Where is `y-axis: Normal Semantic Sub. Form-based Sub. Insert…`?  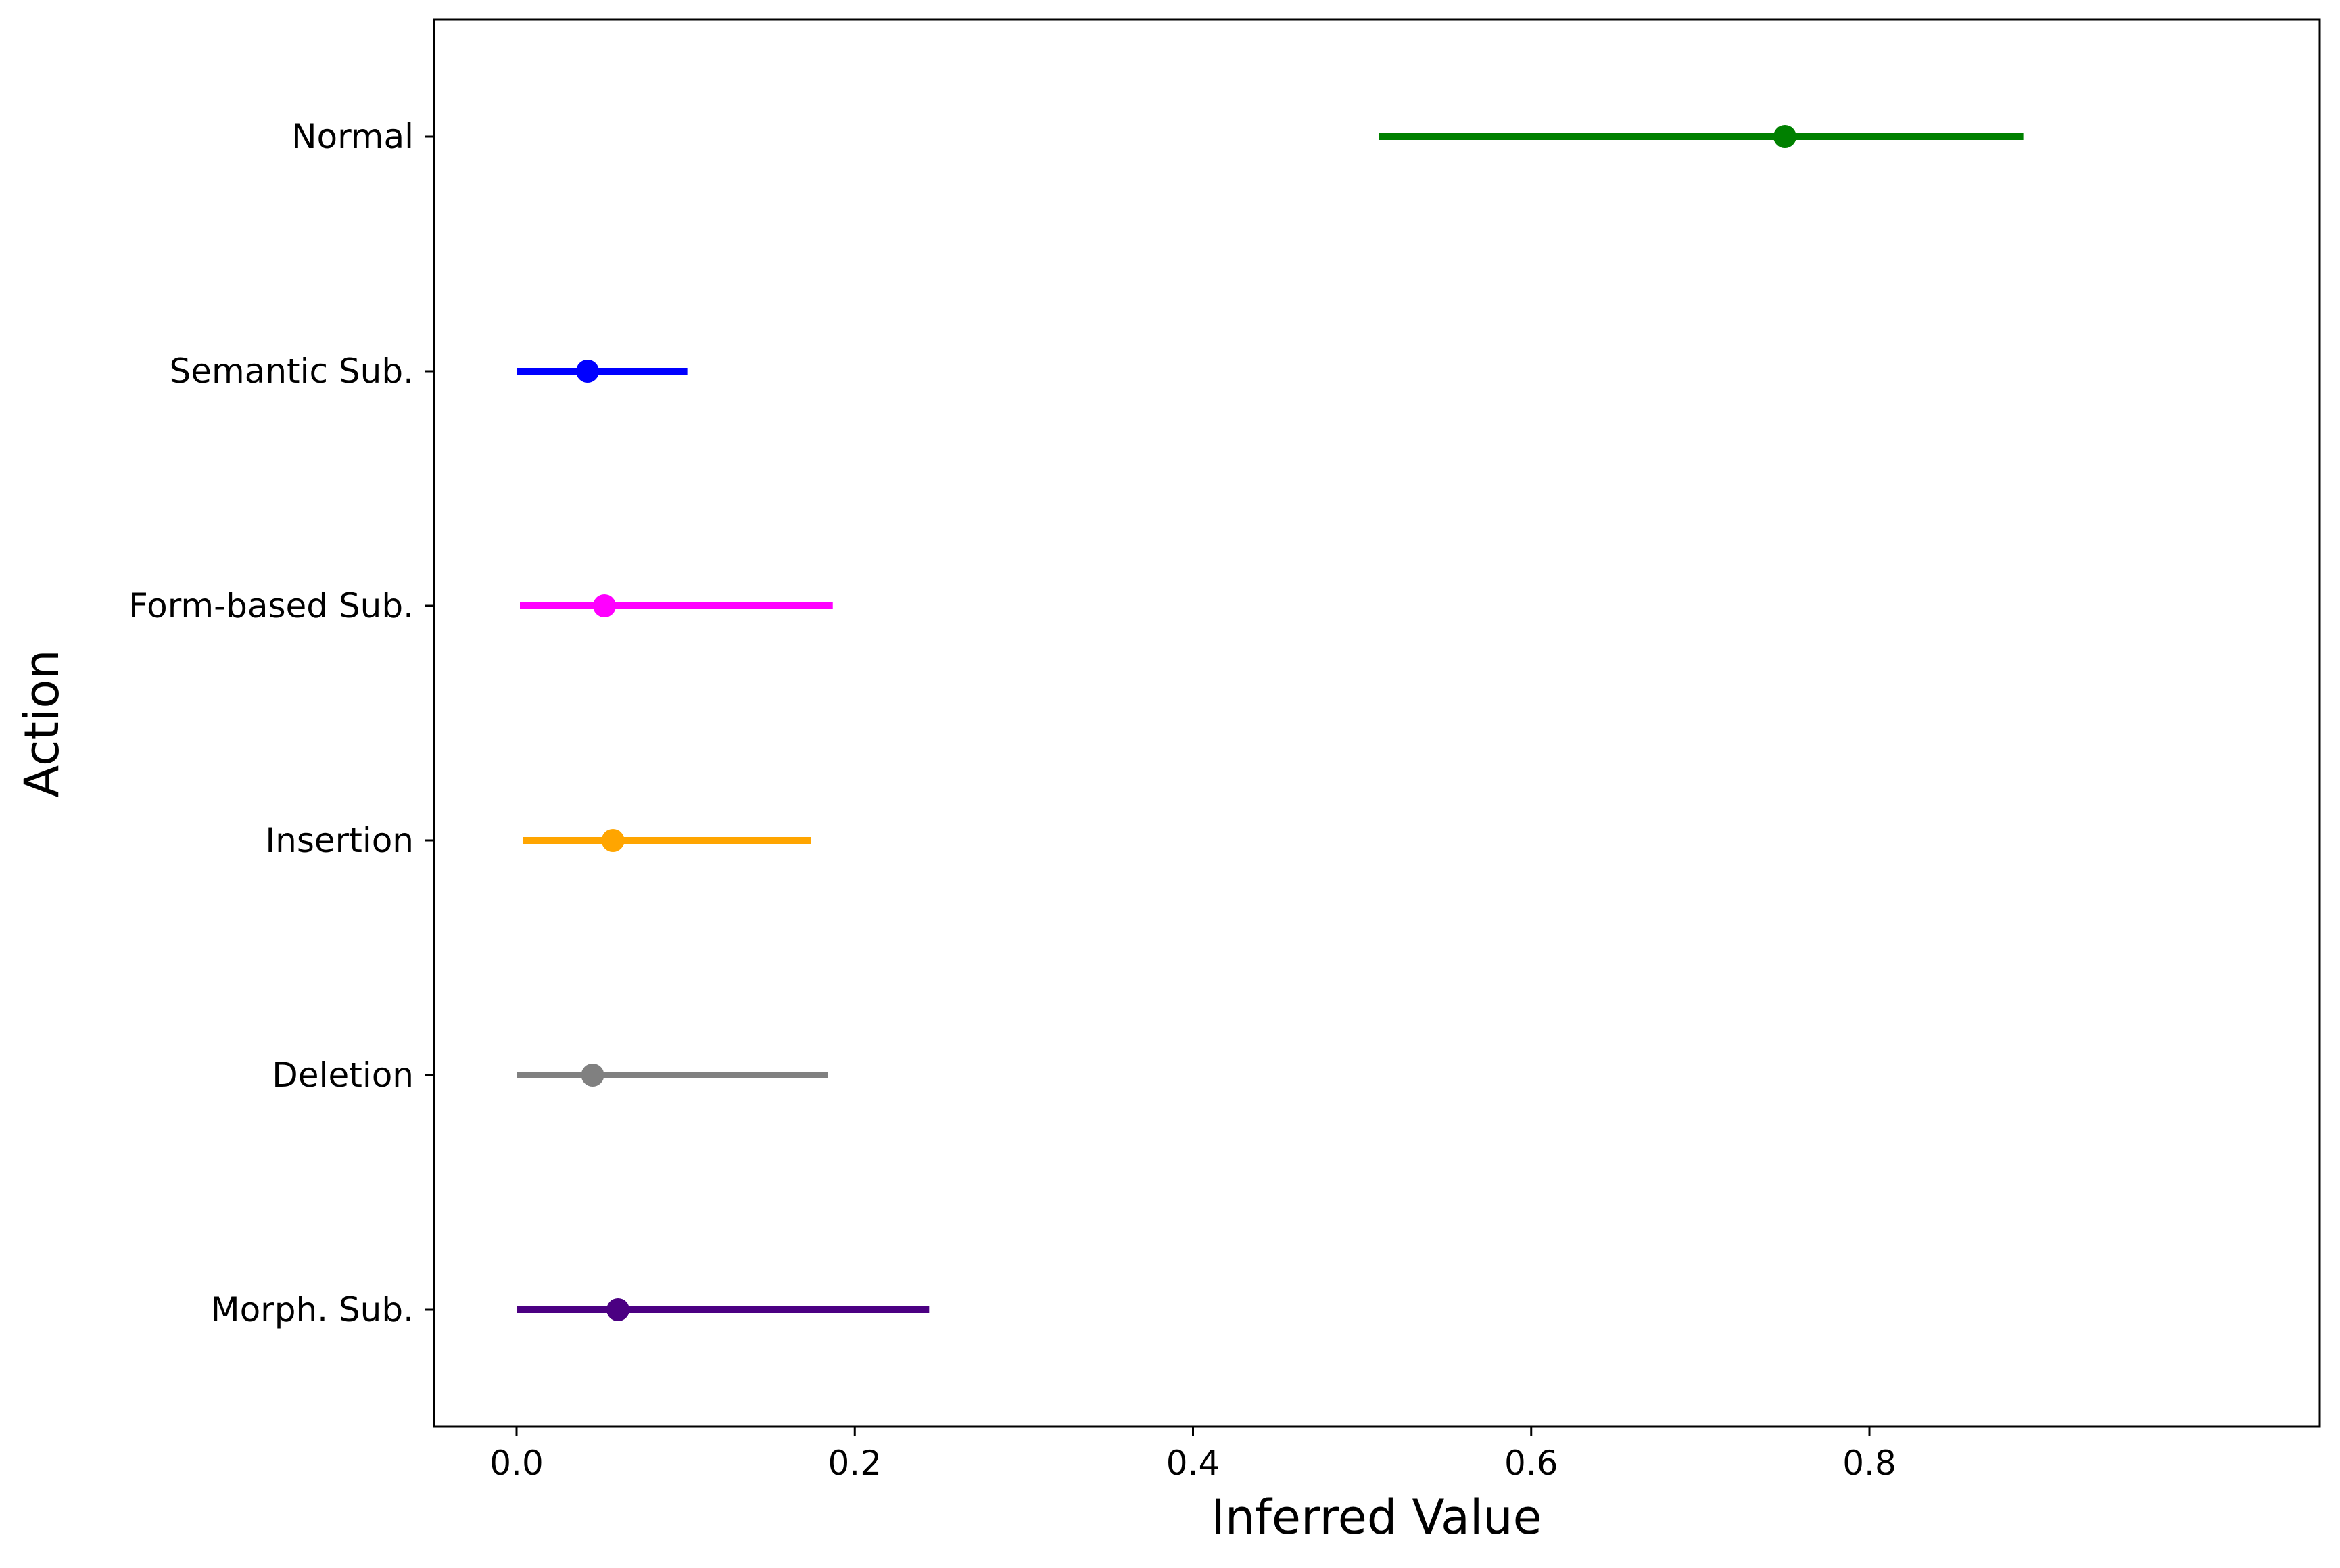
y-axis: Normal Semantic Sub. Form-based Sub. Insert… is located at coordinates (281, 723).